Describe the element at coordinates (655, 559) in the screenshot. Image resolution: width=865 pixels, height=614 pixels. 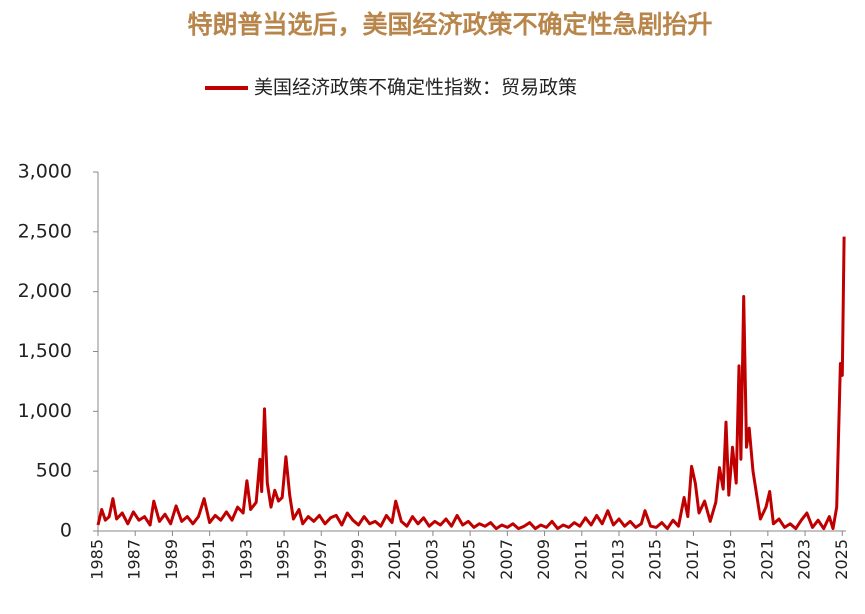
I see `x-tick-label: 2015` at that location.